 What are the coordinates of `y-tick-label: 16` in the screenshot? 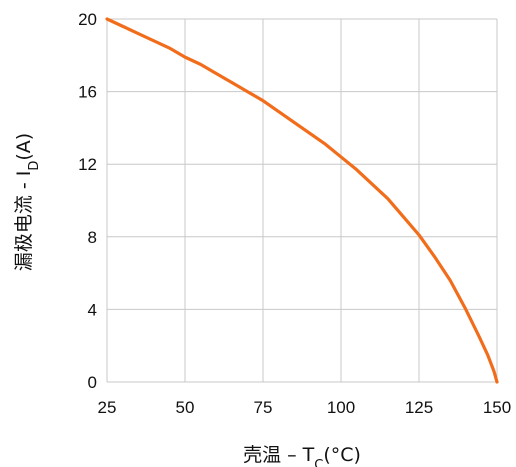 It's located at (87, 92).